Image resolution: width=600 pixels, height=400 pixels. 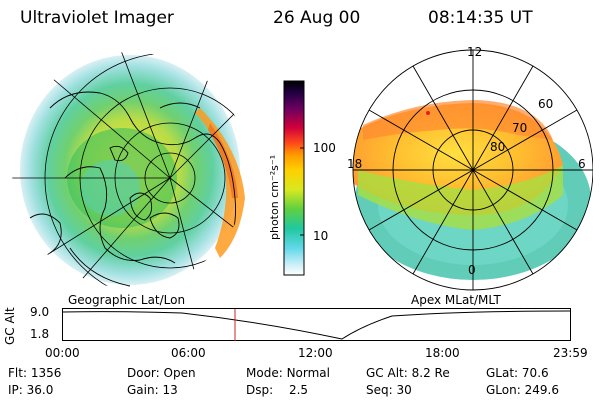 What do you see at coordinates (143, 373) in the screenshot?
I see `info-door-label: Door:` at bounding box center [143, 373].